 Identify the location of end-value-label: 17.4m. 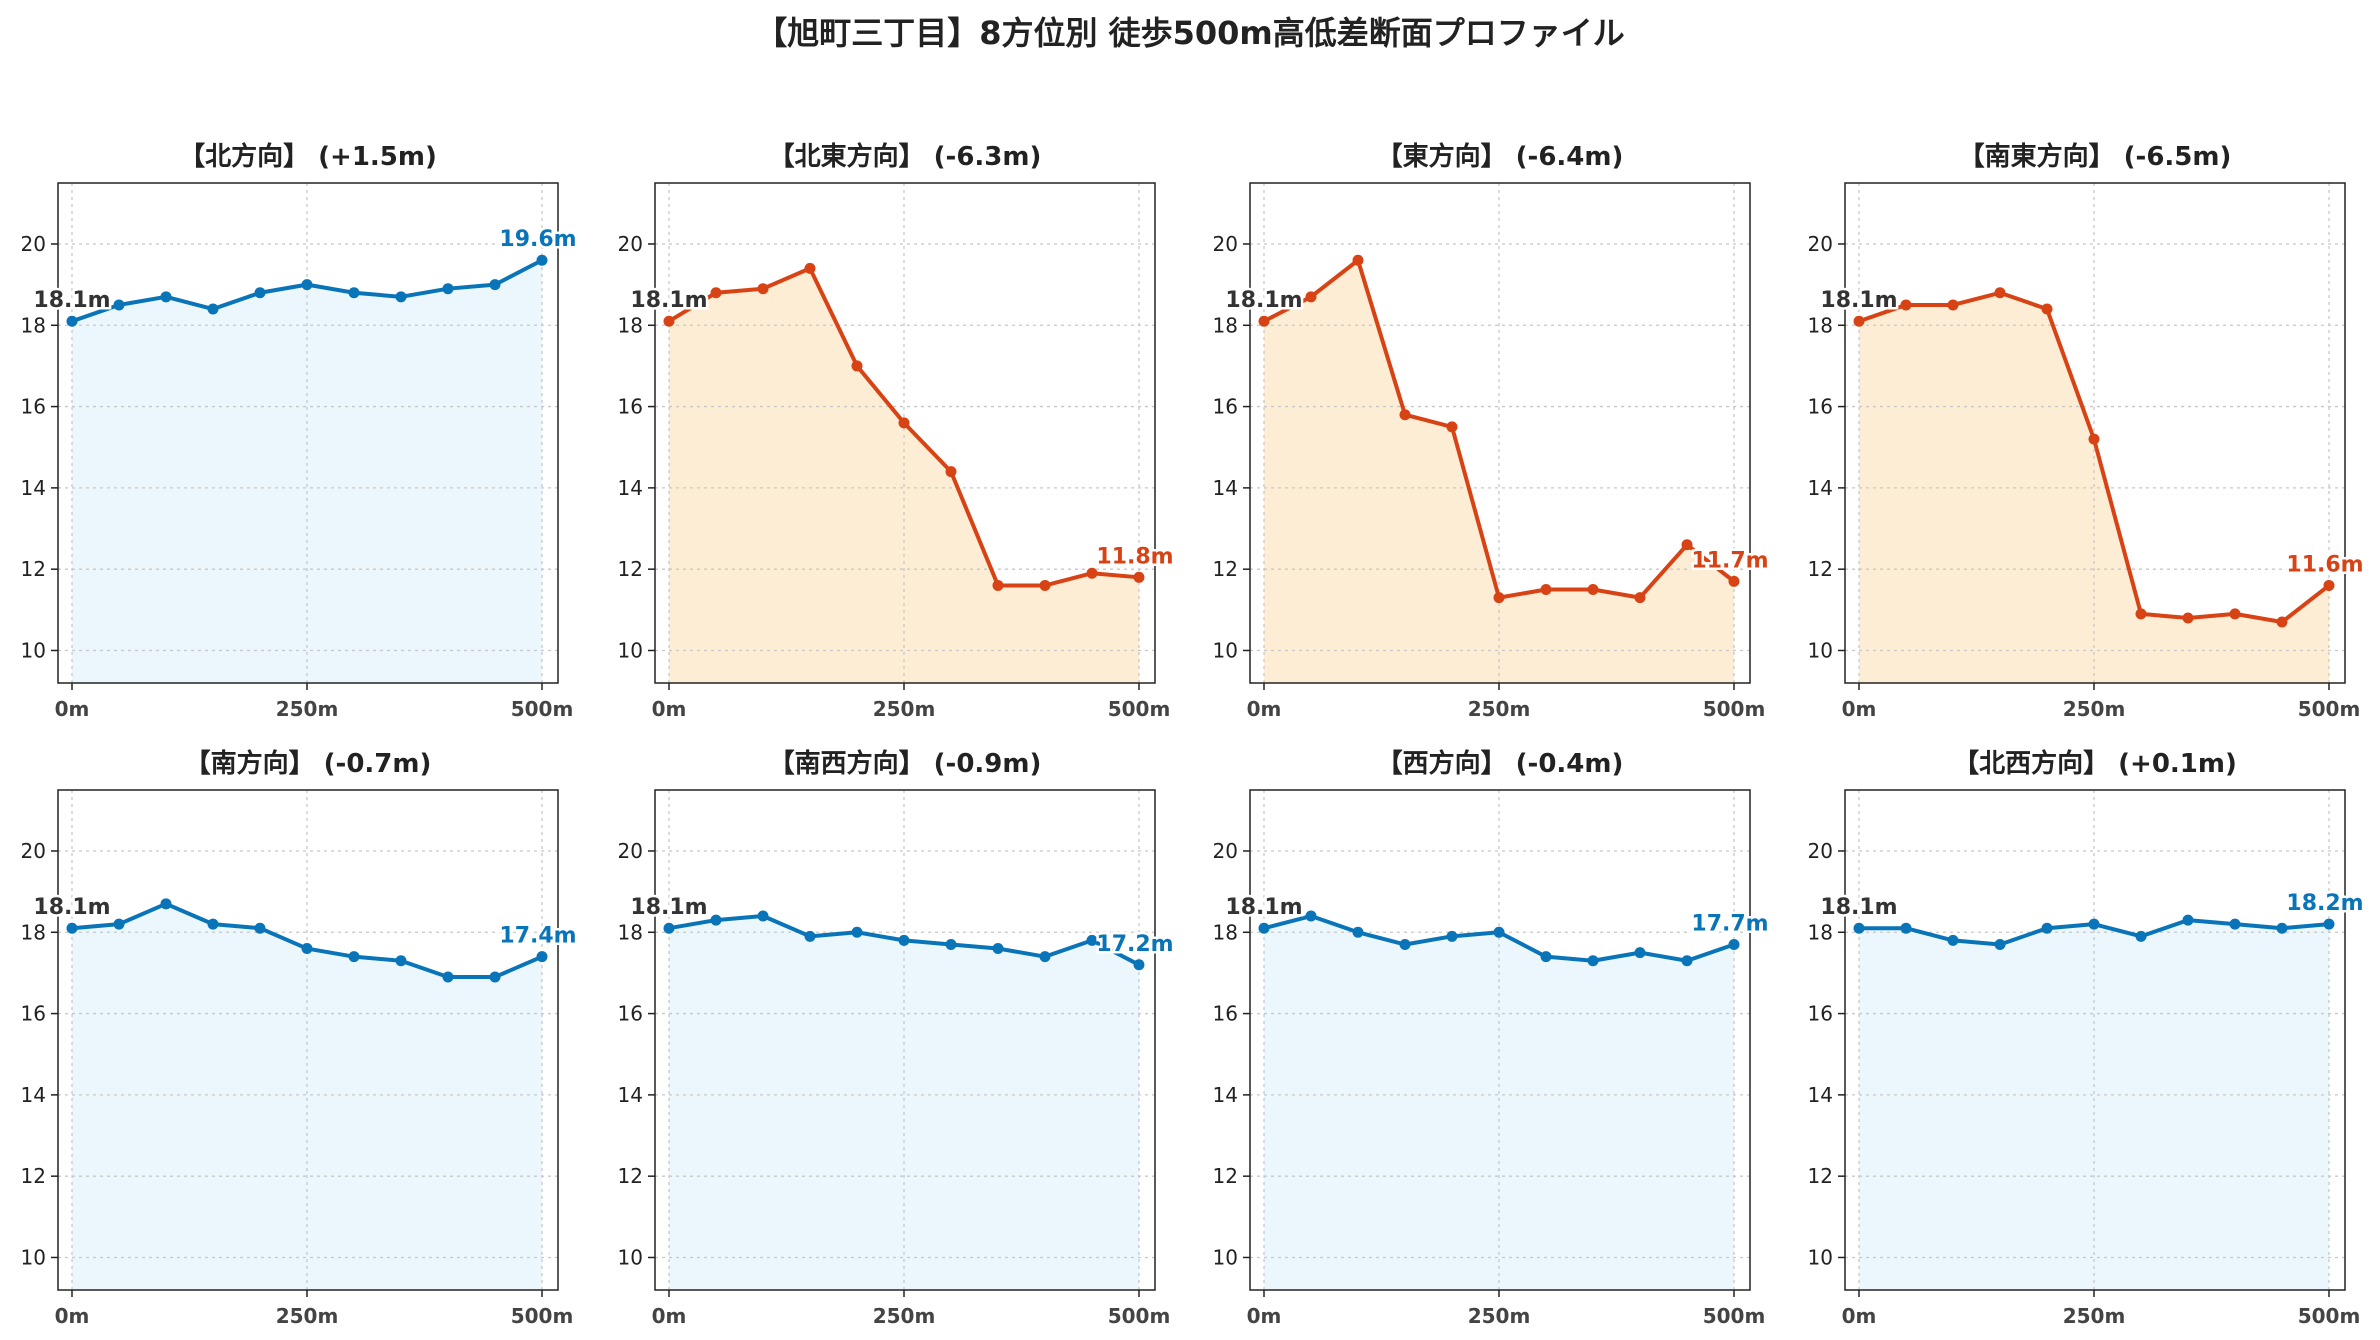
(537, 936).